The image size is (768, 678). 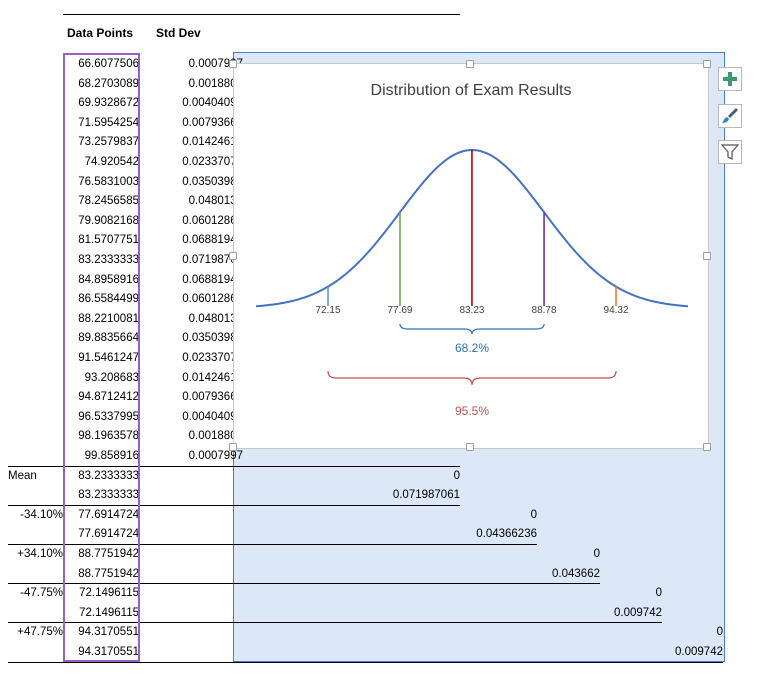 I want to click on resize-handle-bottom-right, so click(x=707, y=447).